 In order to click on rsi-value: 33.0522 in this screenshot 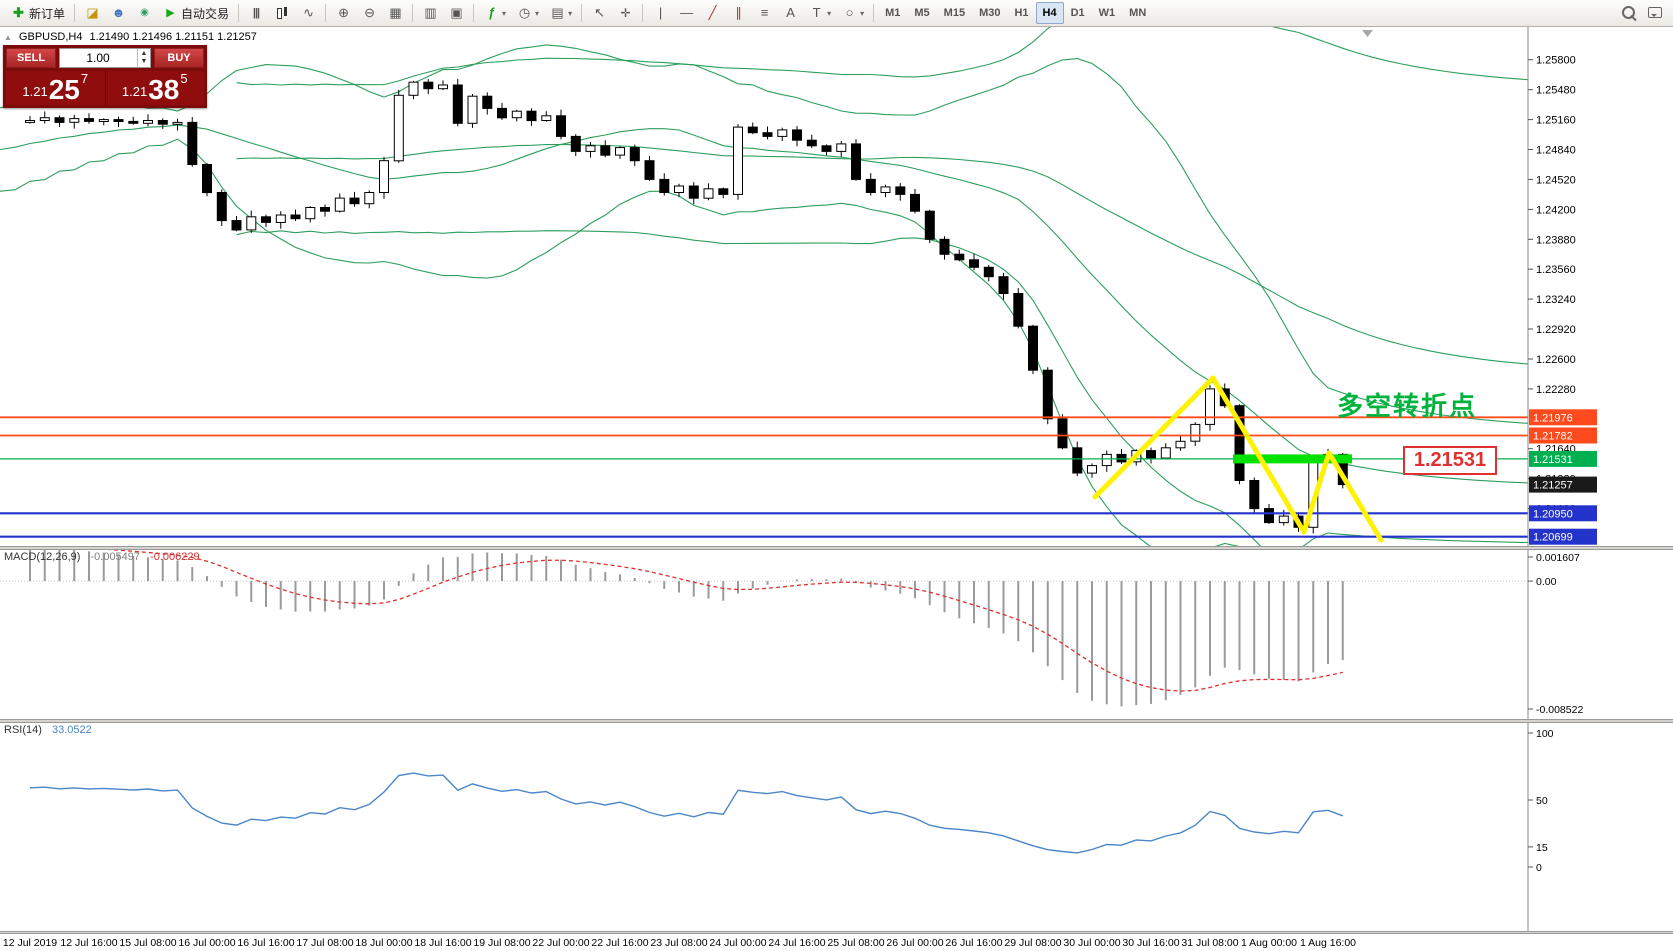, I will do `click(71, 730)`.